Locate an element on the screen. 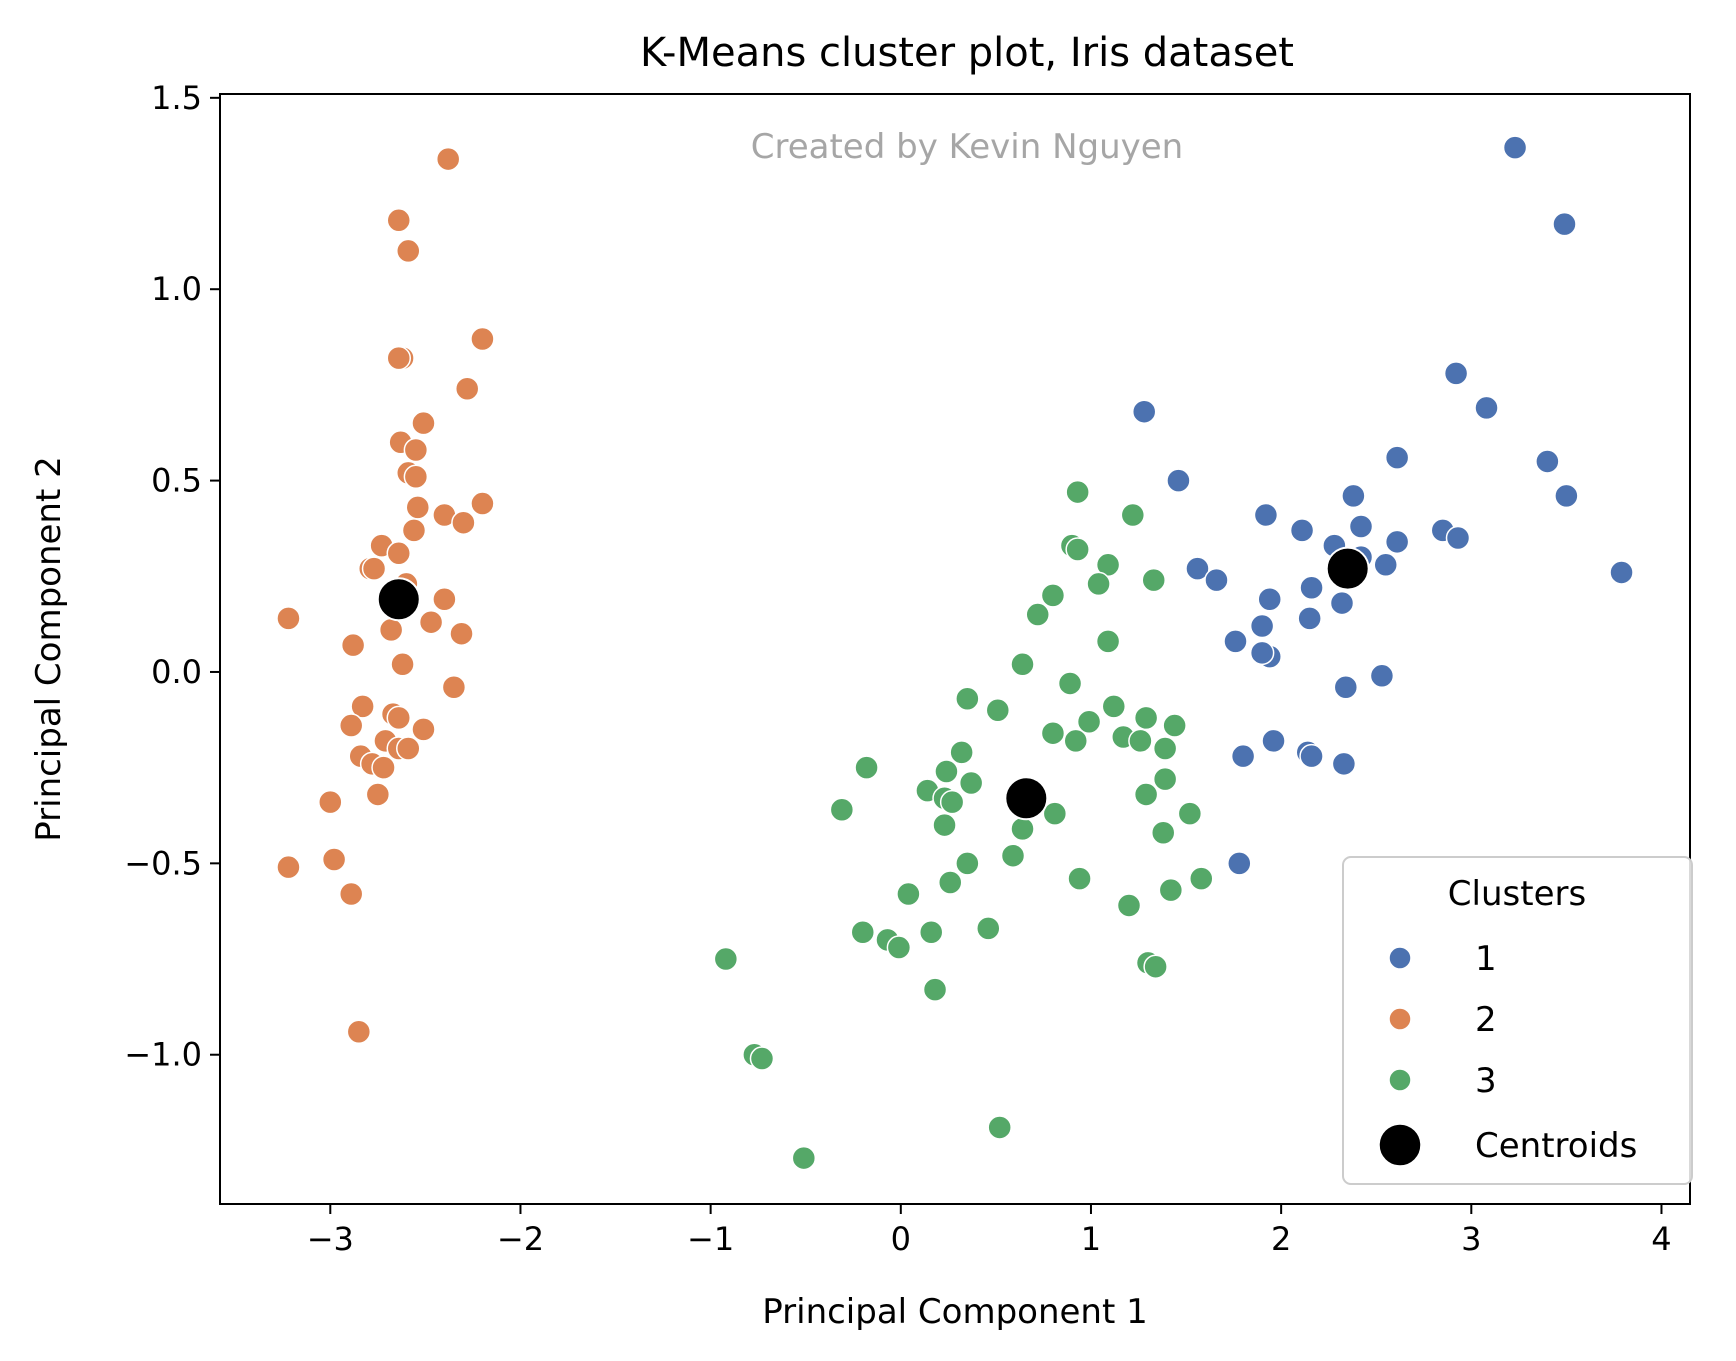  y-axis-ticks: −1.0 −0.5 0.0 0.5 1.0 1.5 is located at coordinates (172, 576).